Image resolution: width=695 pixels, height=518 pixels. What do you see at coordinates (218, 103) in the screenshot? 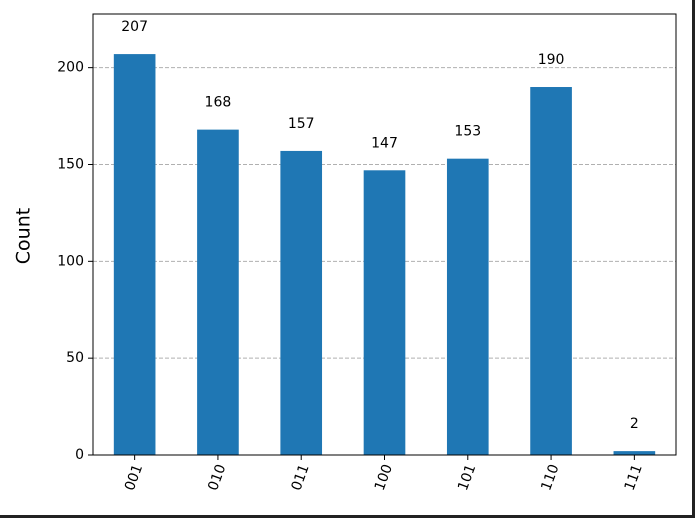
I see `value-label: 168` at bounding box center [218, 103].